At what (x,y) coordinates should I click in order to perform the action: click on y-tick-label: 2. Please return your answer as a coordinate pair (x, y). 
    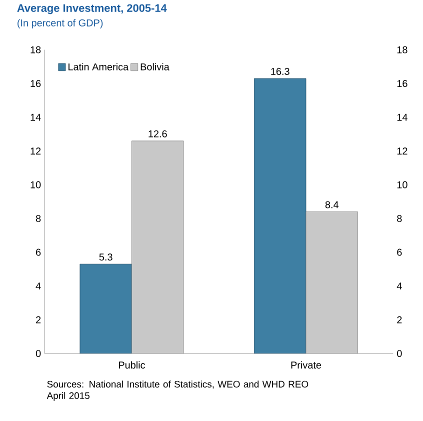
    Looking at the image, I should click on (38, 320).